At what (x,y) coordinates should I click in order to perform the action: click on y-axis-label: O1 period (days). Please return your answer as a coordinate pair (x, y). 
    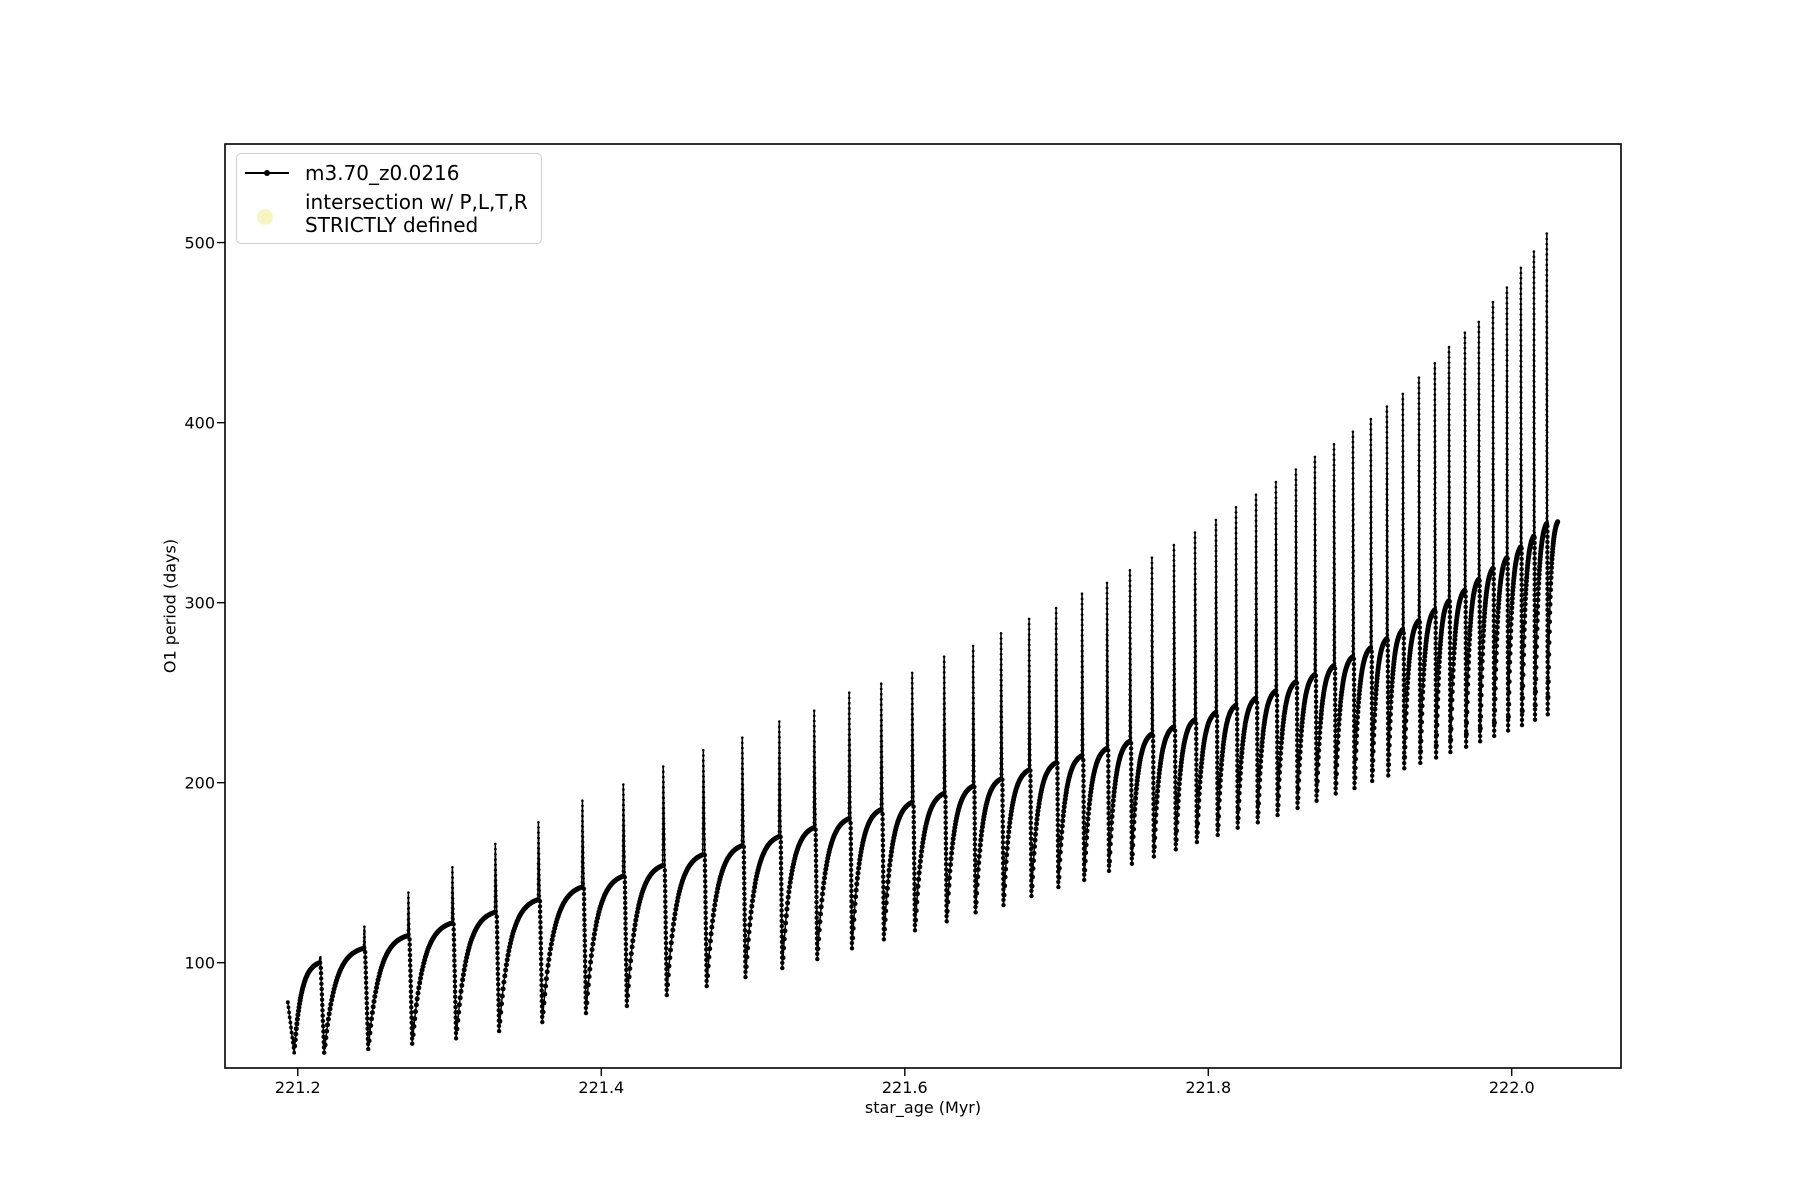
    Looking at the image, I should click on (170, 606).